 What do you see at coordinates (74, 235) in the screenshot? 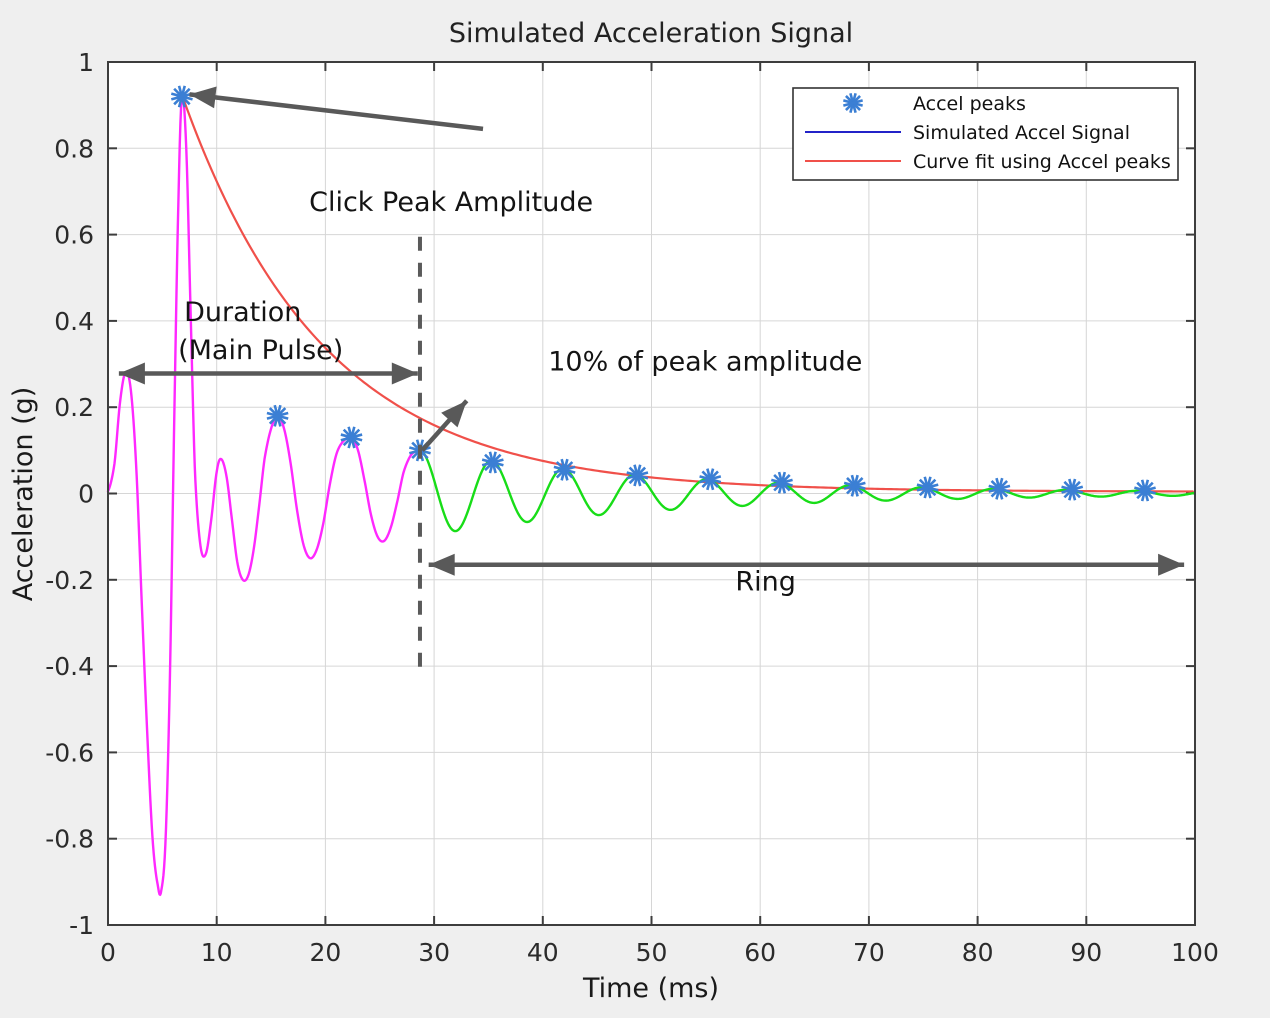
I see `y-tick-label: 0.6` at bounding box center [74, 235].